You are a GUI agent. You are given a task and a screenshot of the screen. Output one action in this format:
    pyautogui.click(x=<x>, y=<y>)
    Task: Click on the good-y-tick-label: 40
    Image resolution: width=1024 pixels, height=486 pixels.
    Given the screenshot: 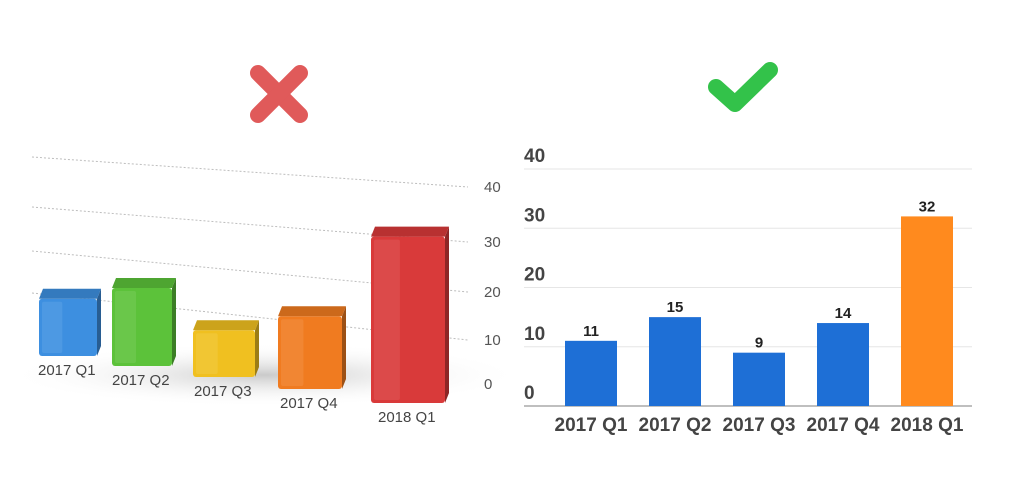 What is the action you would take?
    pyautogui.click(x=534, y=156)
    